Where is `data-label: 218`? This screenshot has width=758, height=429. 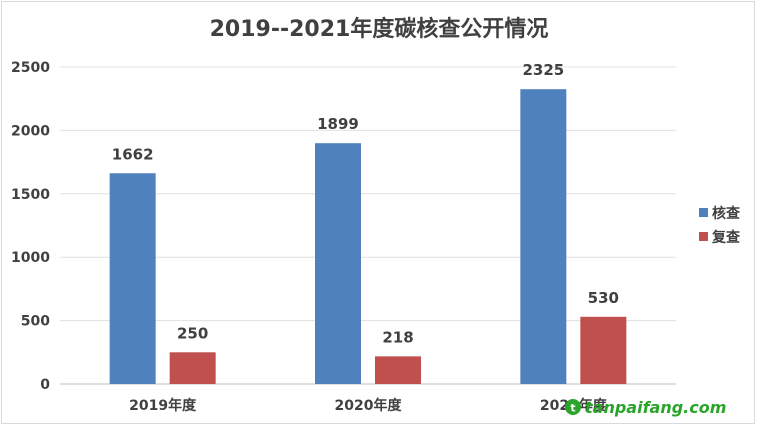 data-label: 218 is located at coordinates (397, 337).